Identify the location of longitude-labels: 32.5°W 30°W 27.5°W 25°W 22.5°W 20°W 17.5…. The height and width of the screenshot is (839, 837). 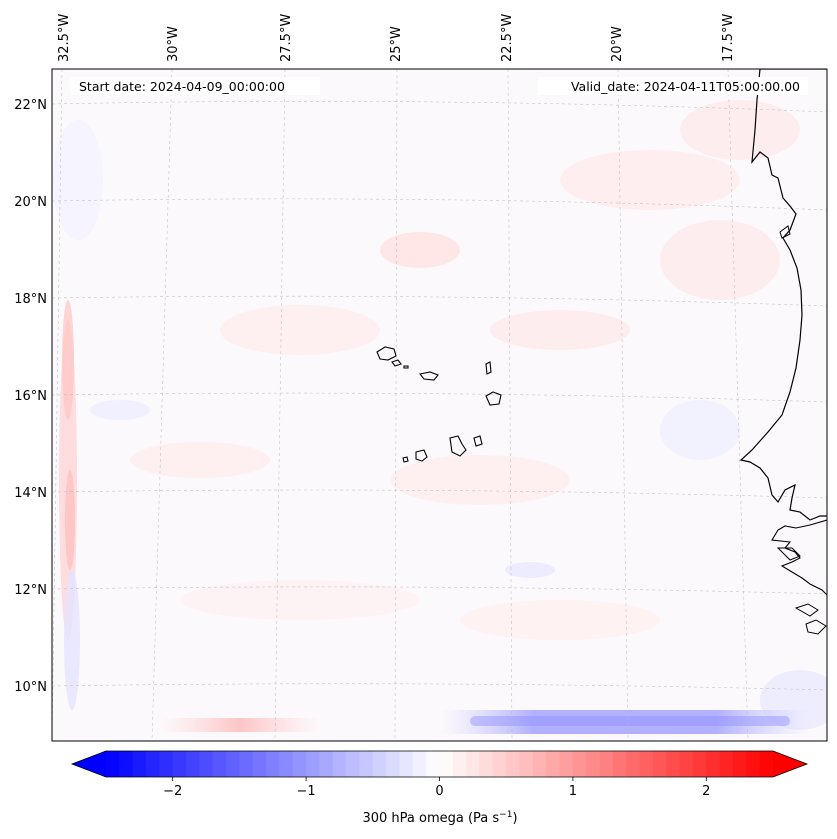
(396, 38).